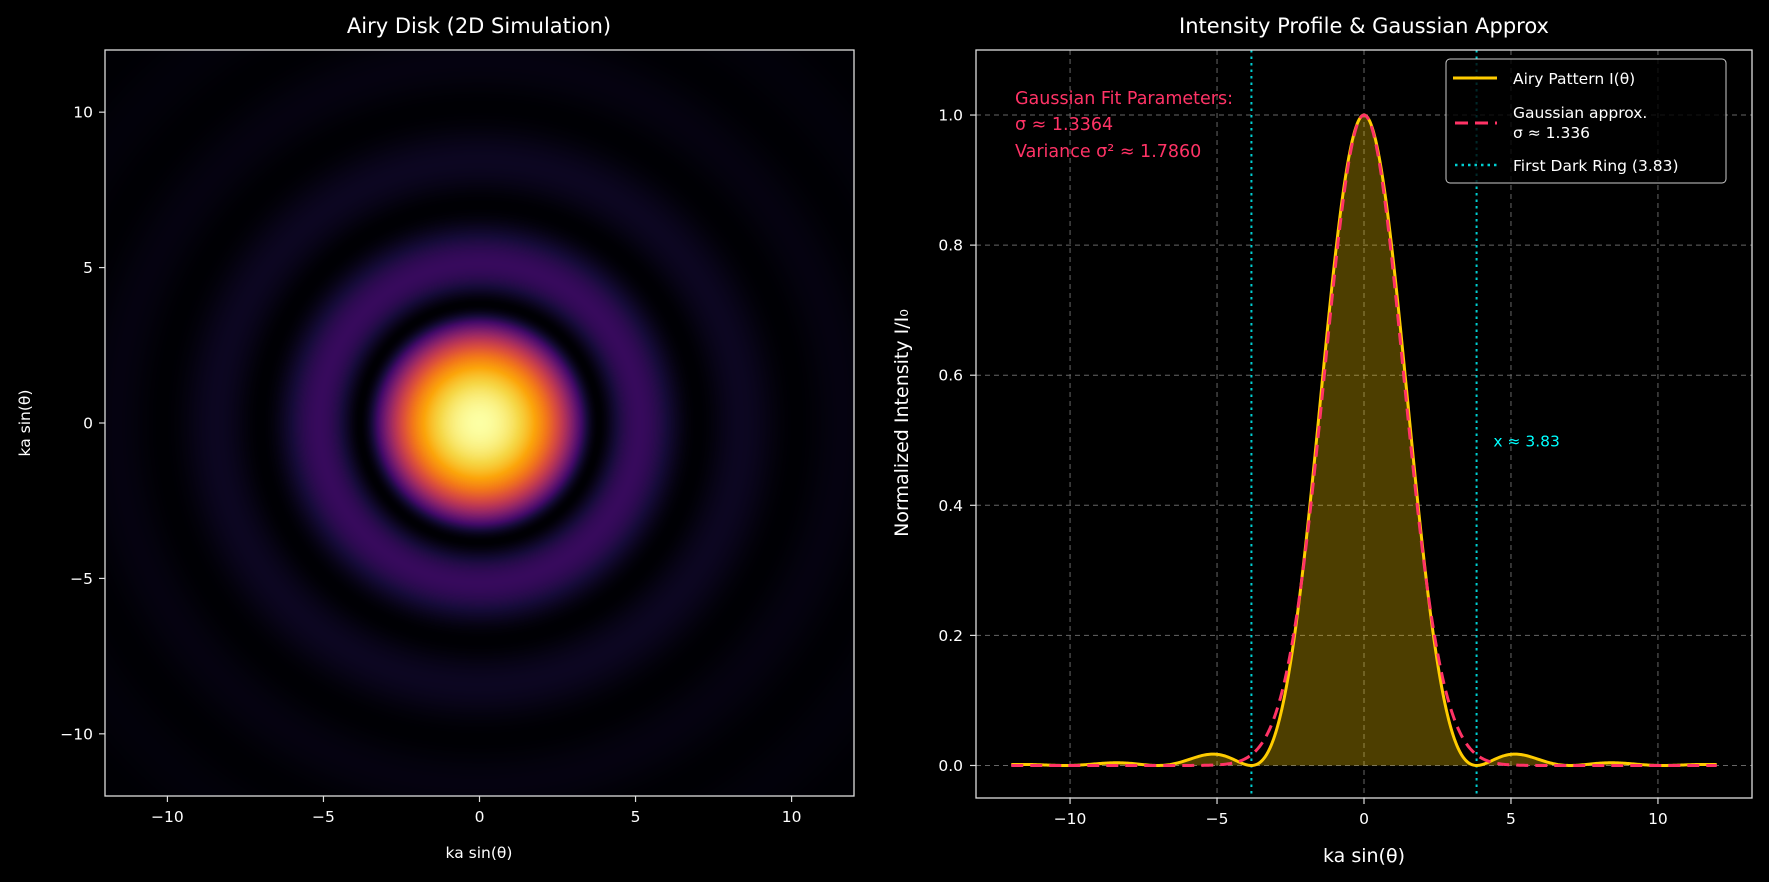  What do you see at coordinates (1574, 79) in the screenshot?
I see `legend-airy-label: Airy Pattern I(θ)` at bounding box center [1574, 79].